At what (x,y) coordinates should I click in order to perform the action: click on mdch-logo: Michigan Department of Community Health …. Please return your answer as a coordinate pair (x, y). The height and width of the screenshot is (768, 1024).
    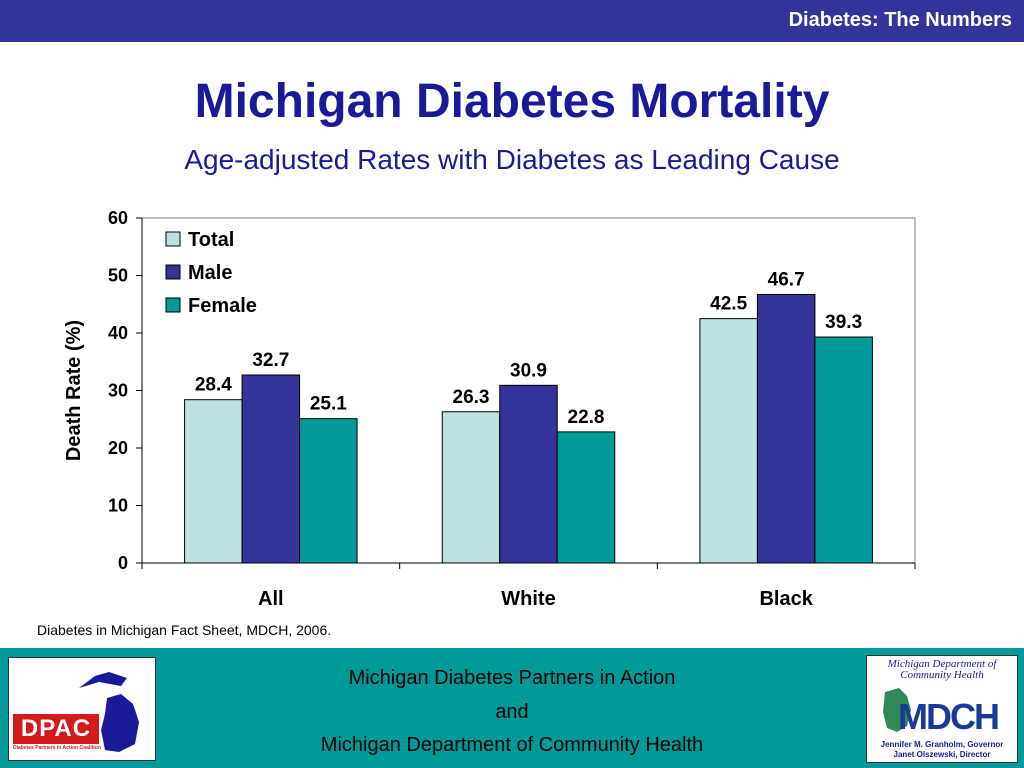
    Looking at the image, I should click on (942, 709).